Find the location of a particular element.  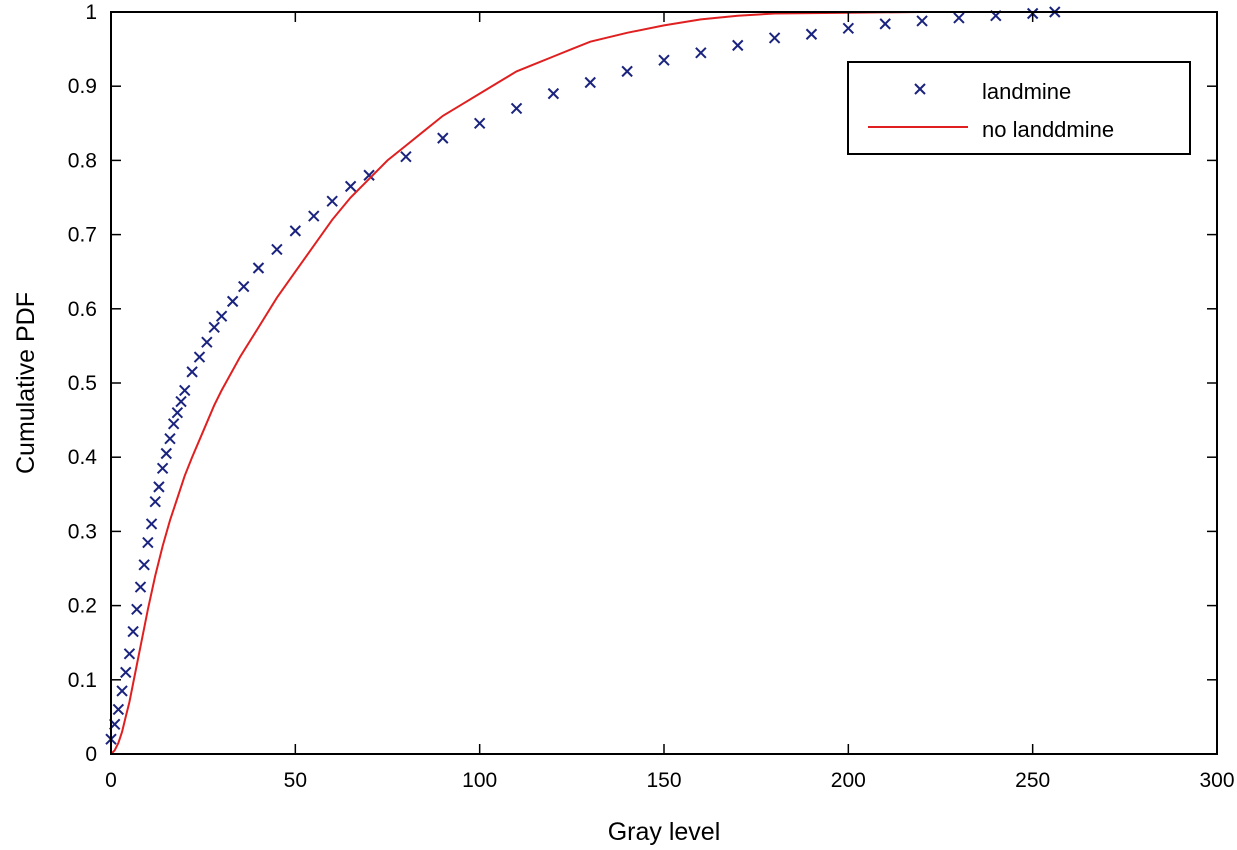

y-tick-label: 1 is located at coordinates (91, 12).